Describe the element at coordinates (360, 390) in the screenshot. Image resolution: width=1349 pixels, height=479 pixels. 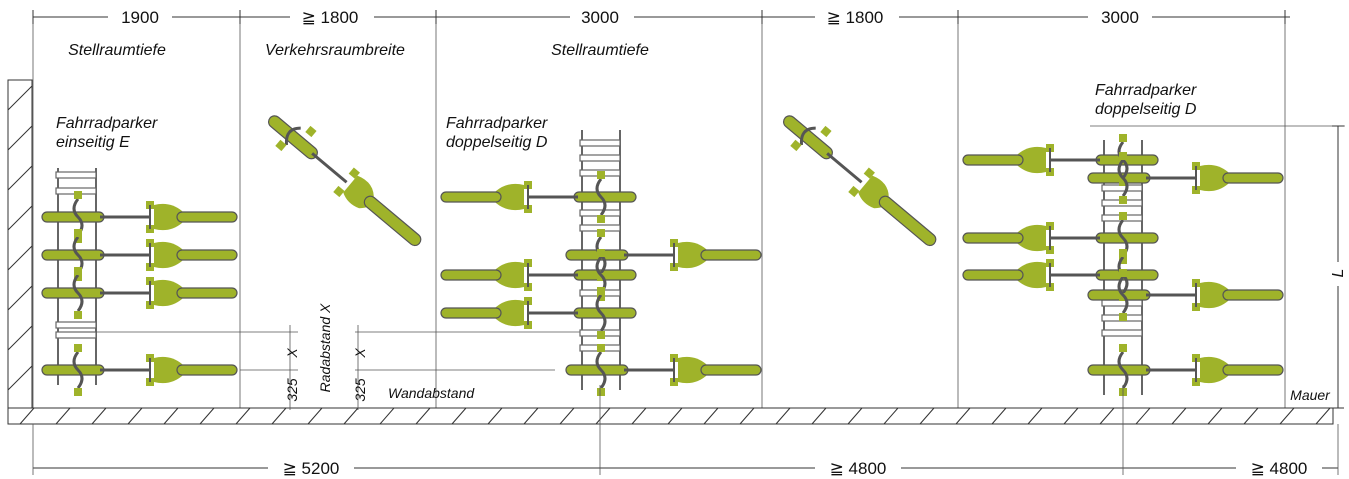
I see `dim-325-2: 325` at that location.